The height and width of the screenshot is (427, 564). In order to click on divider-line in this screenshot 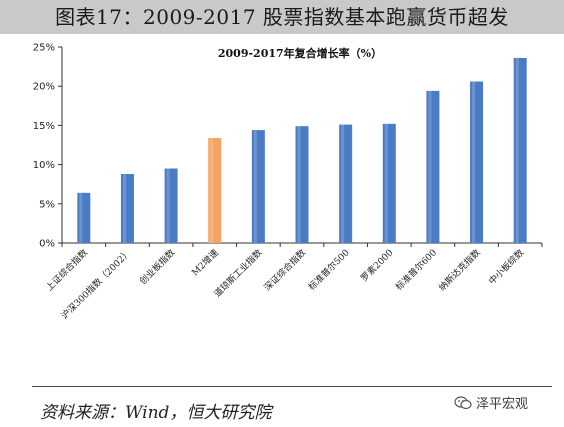, I will do `click(292, 386)`.